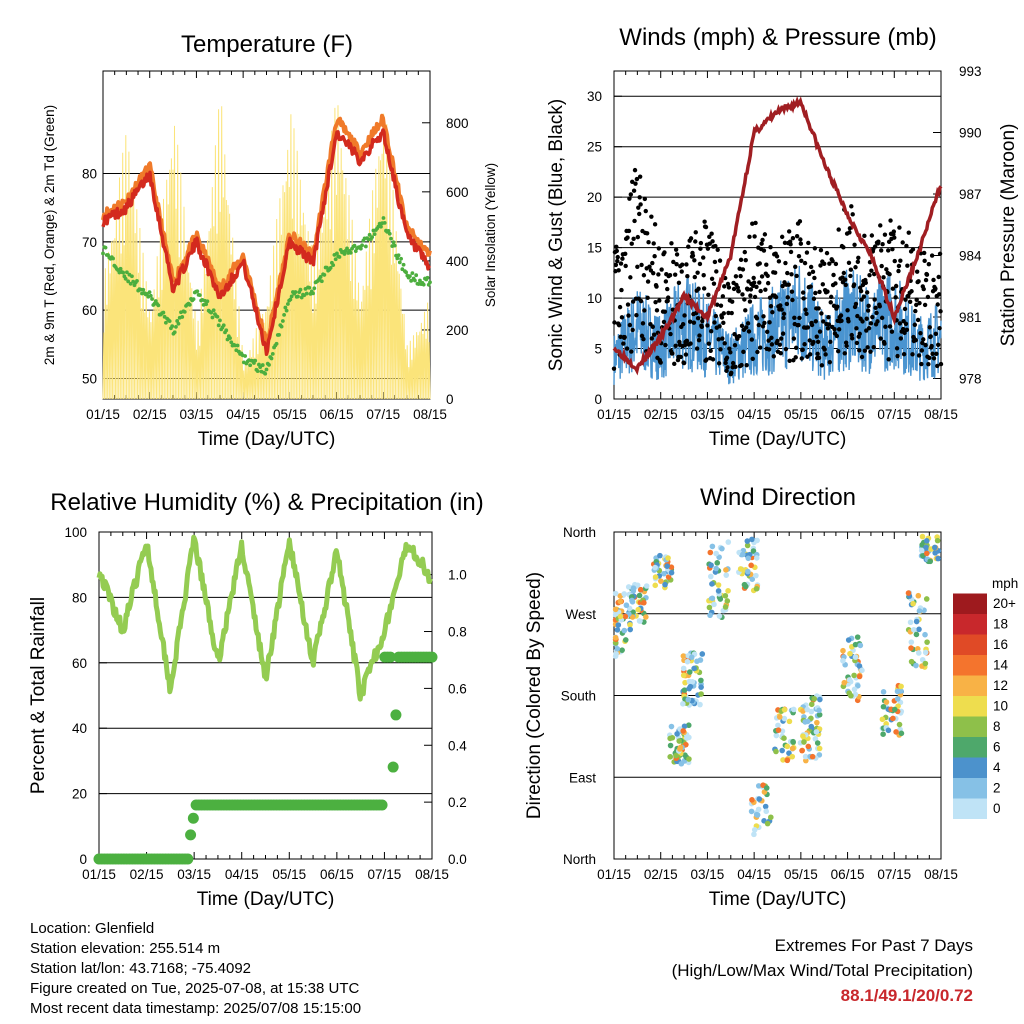 This screenshot has width=1024, height=1024. Describe the element at coordinates (594, 248) in the screenshot. I see `y-tick-label: 15` at that location.